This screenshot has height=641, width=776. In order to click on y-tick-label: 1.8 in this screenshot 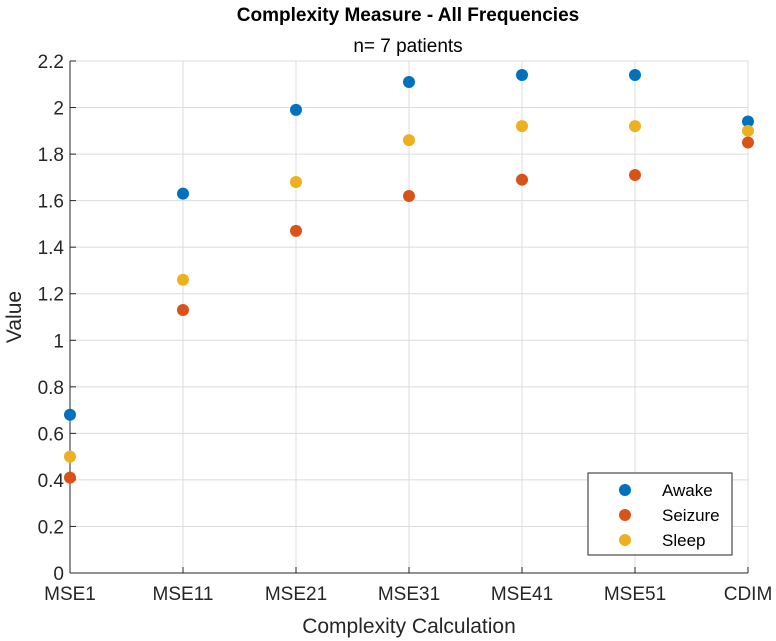, I will do `click(51, 155)`.